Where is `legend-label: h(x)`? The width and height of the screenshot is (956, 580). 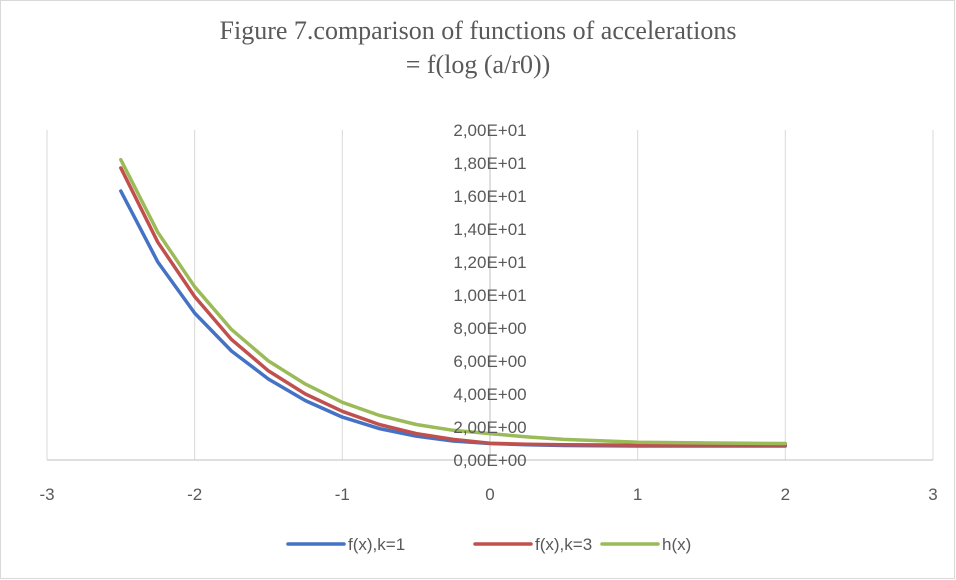
legend-label: h(x) is located at coordinates (676, 544).